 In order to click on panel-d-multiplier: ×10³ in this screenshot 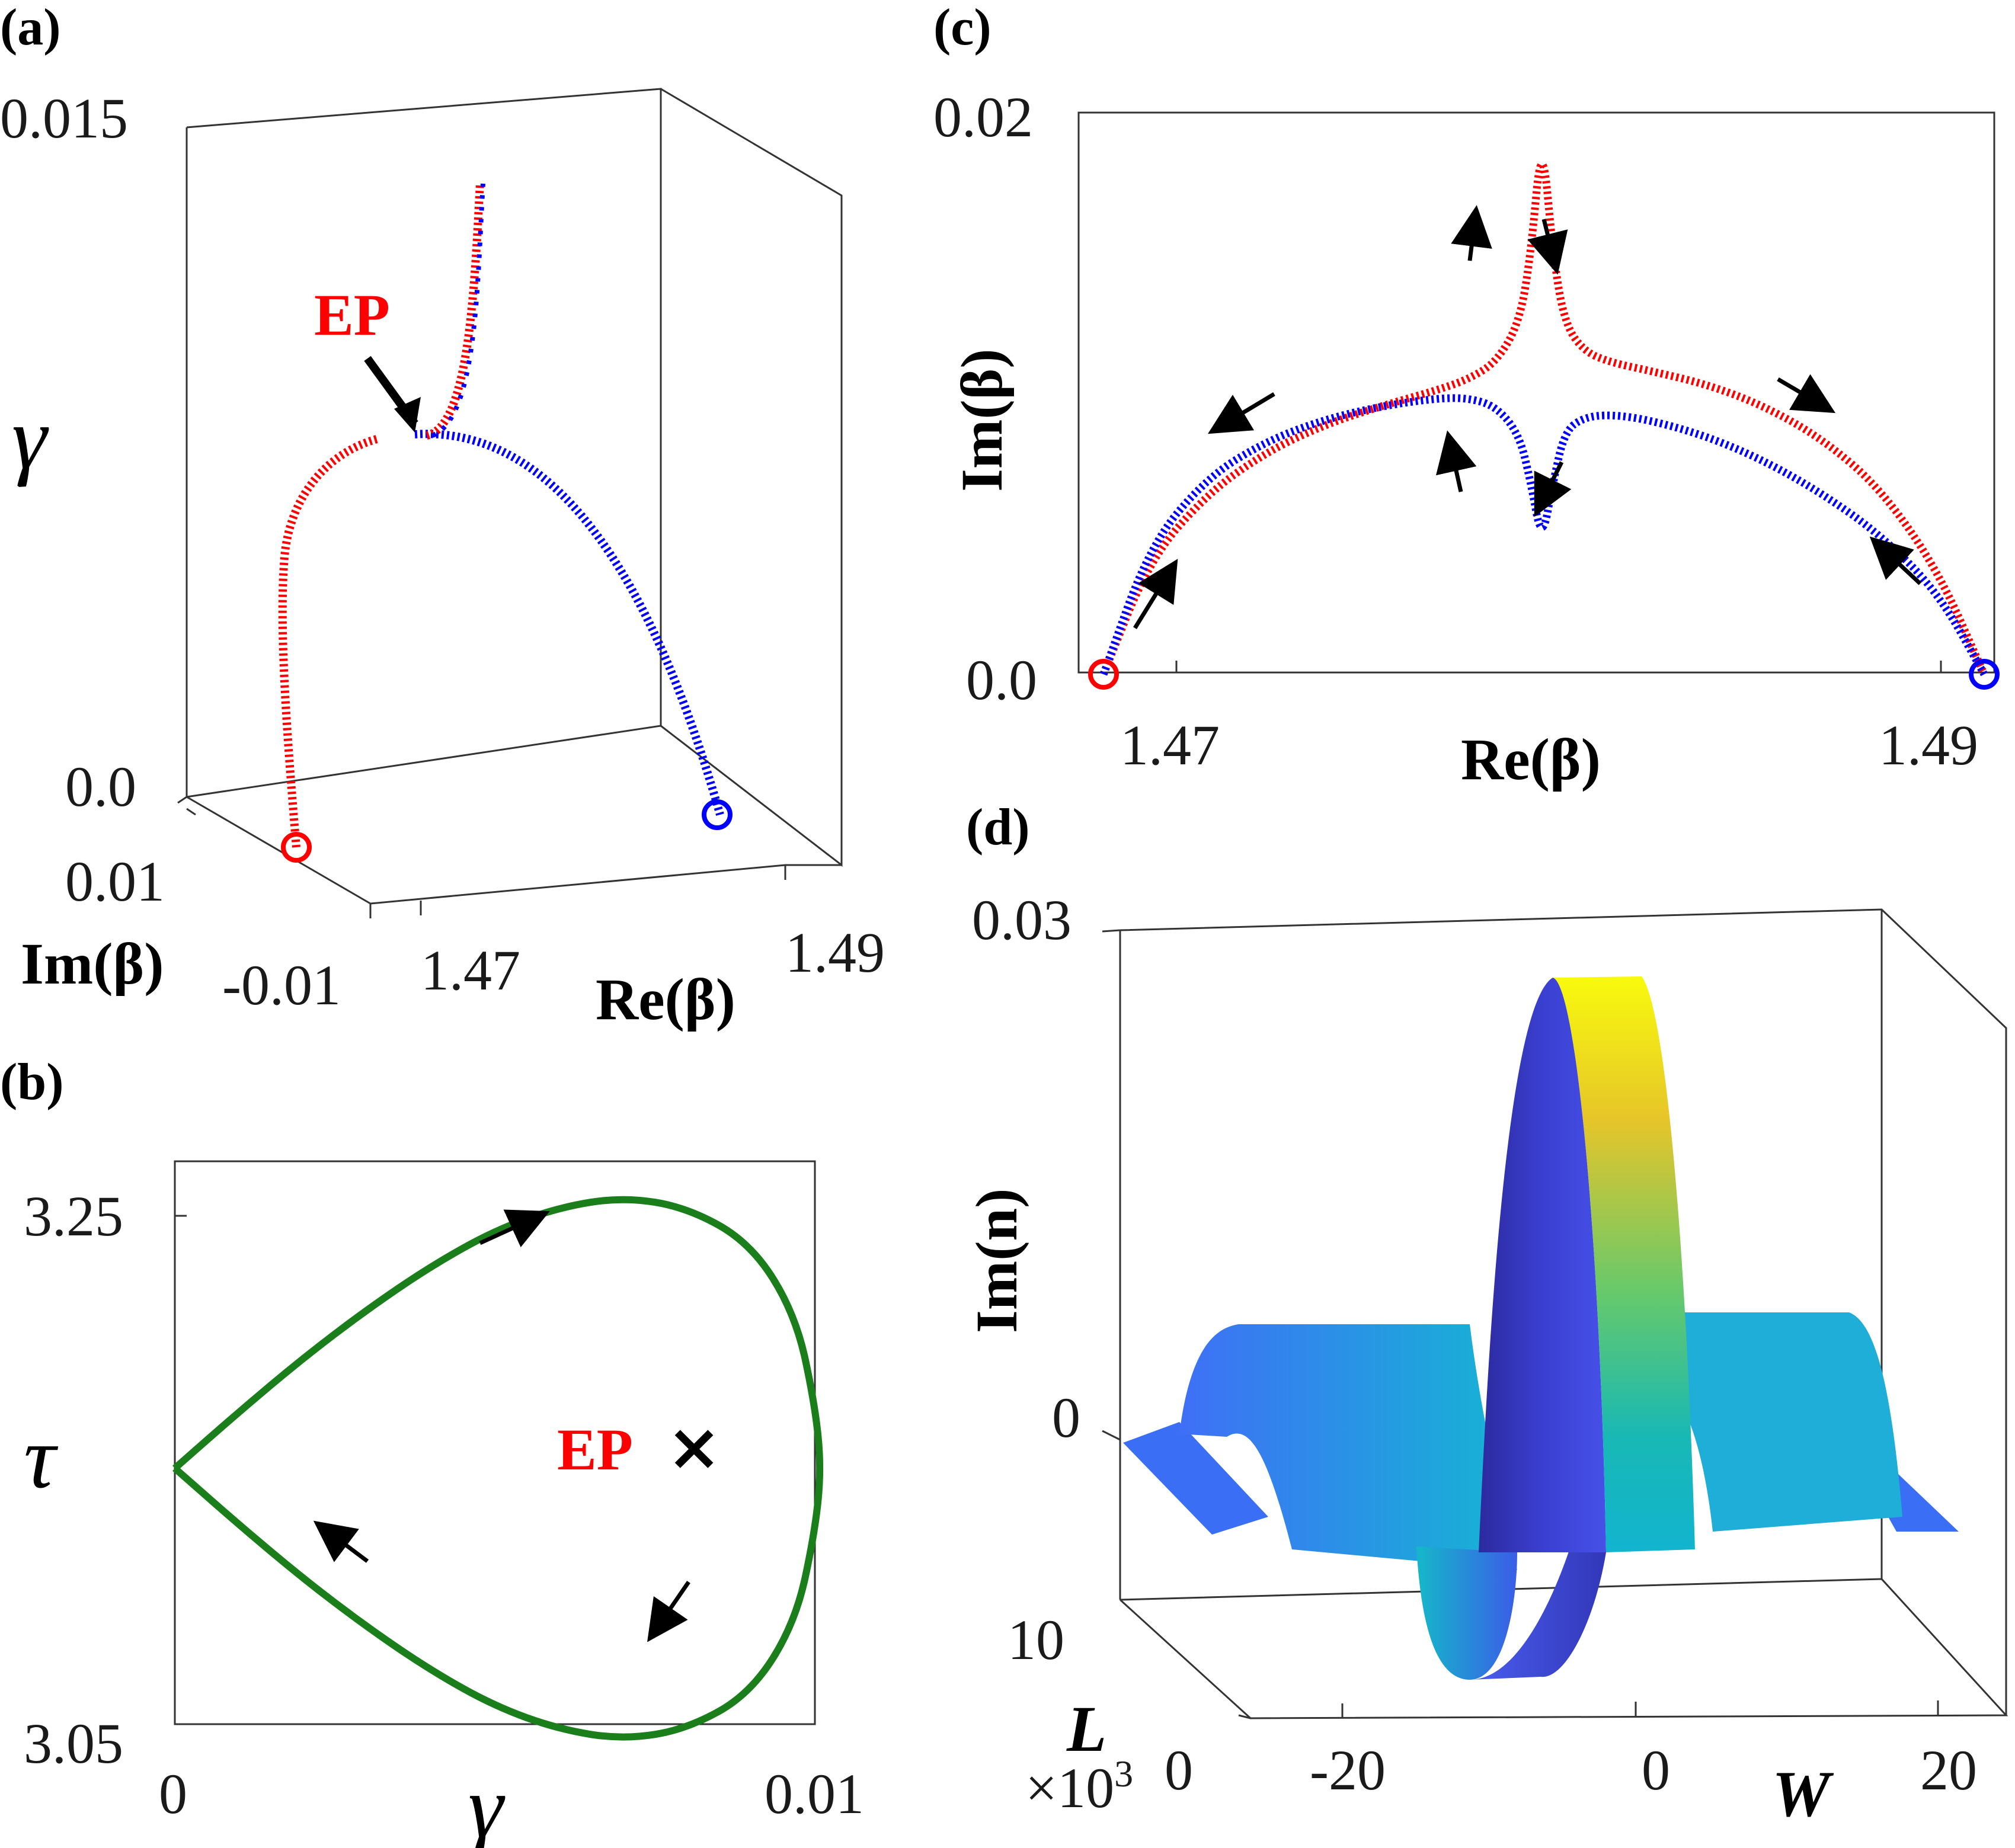, I will do `click(1079, 1786)`.